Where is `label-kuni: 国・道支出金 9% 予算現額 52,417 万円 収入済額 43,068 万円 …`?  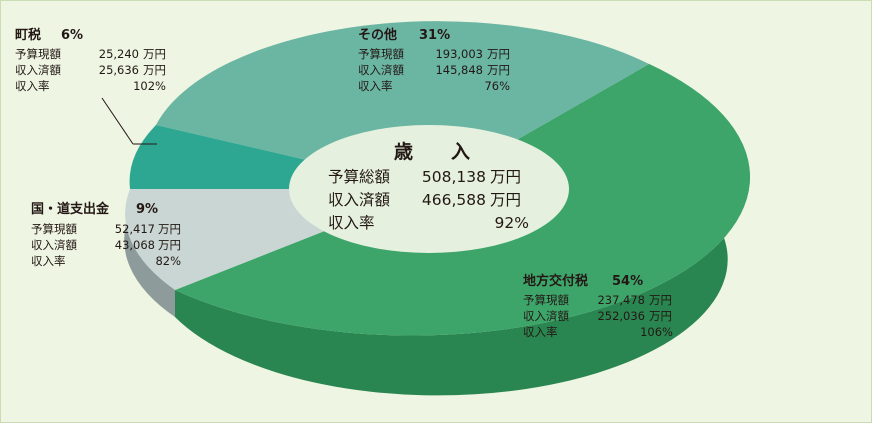
label-kuni: 国・道支出金 9% 予算現額 52,417 万円 収入済額 43,068 万円 … is located at coordinates (106, 234).